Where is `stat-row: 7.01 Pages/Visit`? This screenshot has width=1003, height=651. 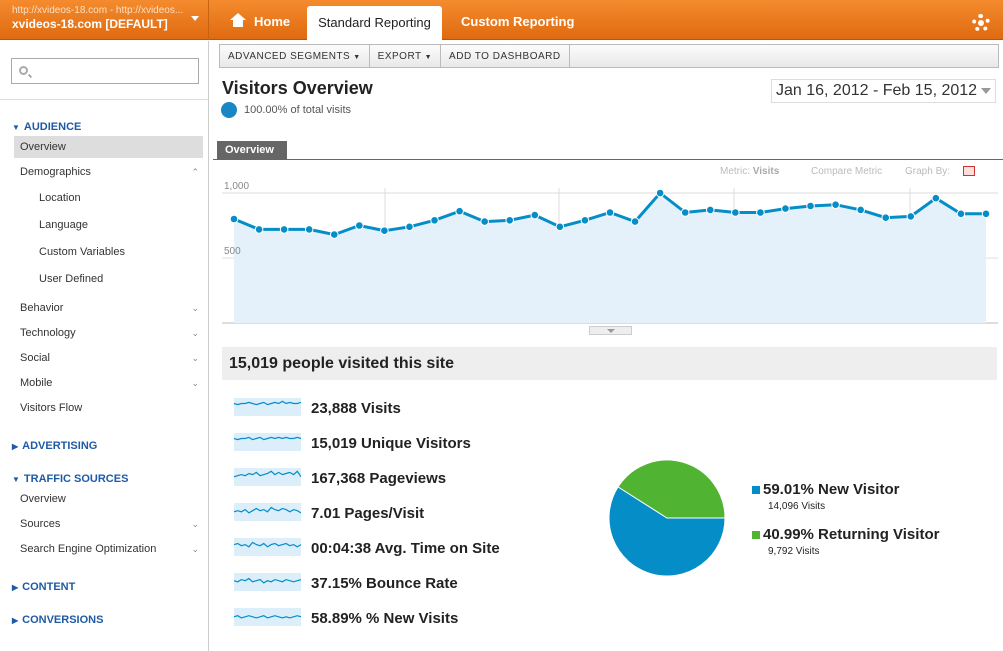 stat-row: 7.01 Pages/Visit is located at coordinates (414, 513).